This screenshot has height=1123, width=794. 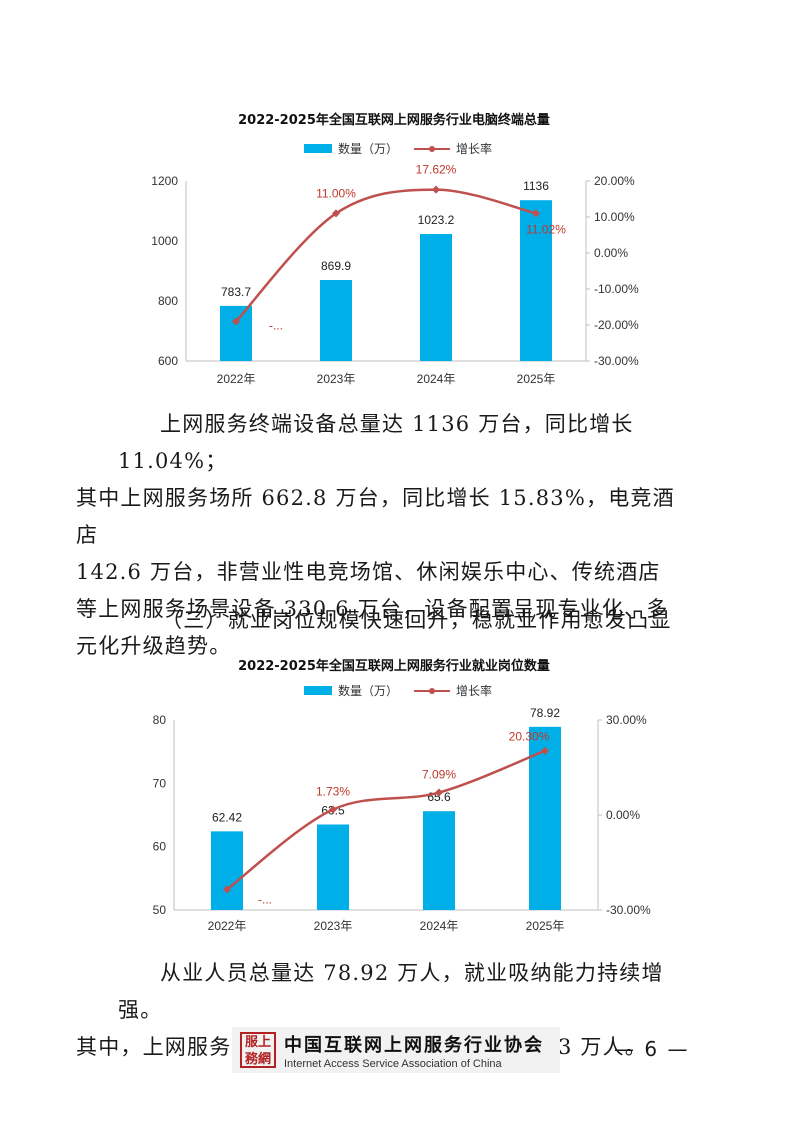 What do you see at coordinates (616, 325) in the screenshot?
I see `right-tick-label: -20.00%` at bounding box center [616, 325].